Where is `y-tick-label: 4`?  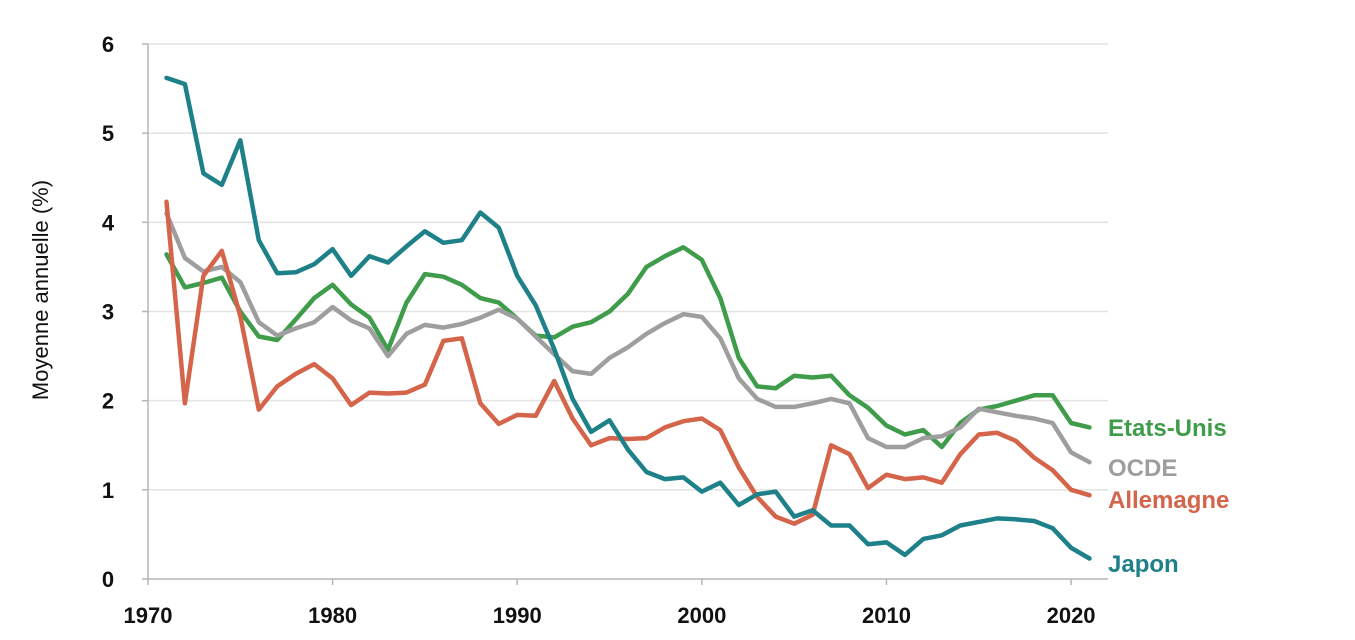 y-tick-label: 4 is located at coordinates (108, 222).